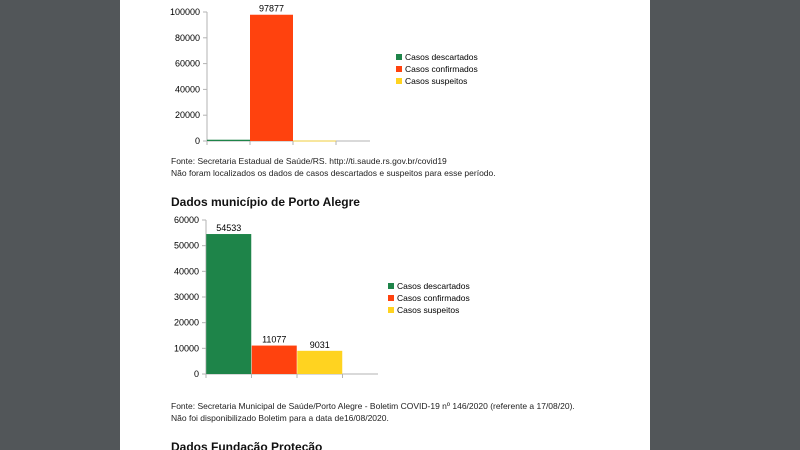 The width and height of the screenshot is (800, 450). I want to click on data-label: 54533, so click(228, 228).